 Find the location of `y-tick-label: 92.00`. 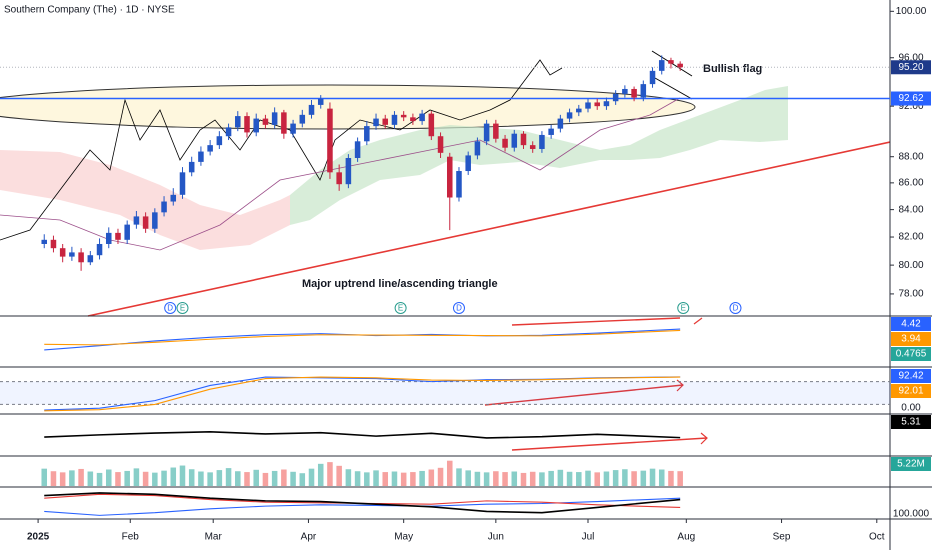

y-tick-label: 92.00 is located at coordinates (910, 106).